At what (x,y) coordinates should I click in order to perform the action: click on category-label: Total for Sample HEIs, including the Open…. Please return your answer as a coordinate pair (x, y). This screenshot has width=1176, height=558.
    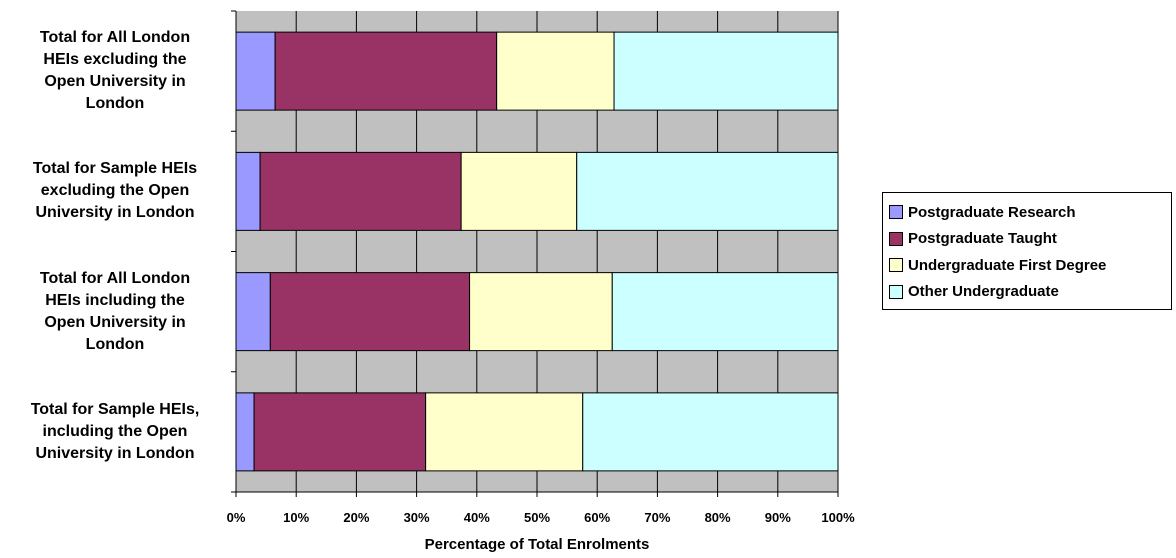
    Looking at the image, I should click on (115, 432).